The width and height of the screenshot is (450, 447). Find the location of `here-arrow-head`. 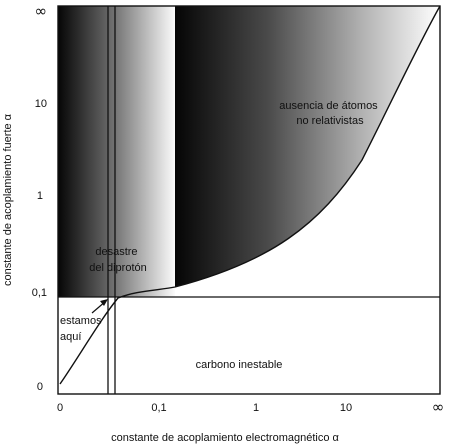

here-arrow-head is located at coordinates (104, 302).